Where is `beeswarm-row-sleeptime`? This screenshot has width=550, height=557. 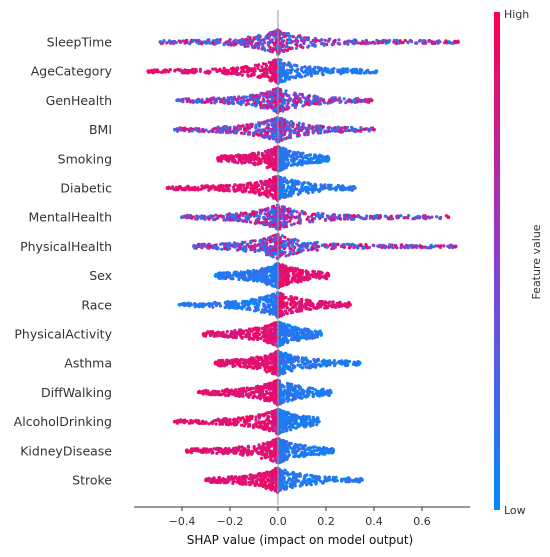 beeswarm-row-sleeptime is located at coordinates (309, 42).